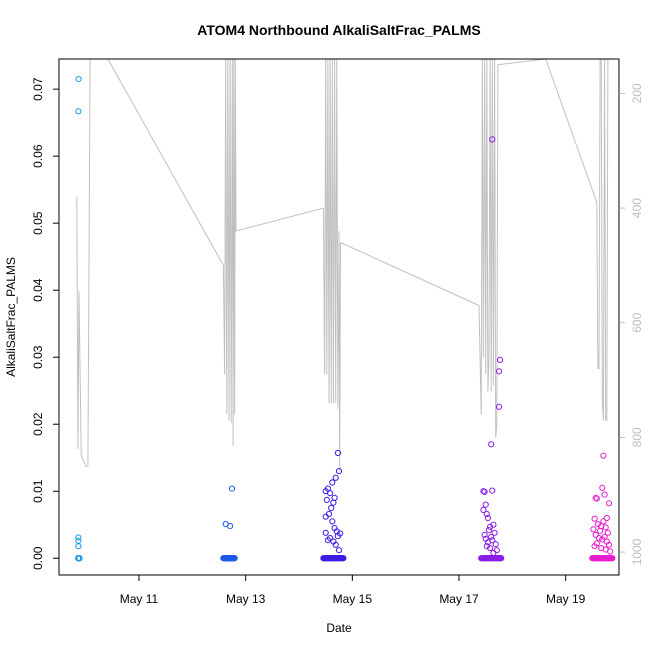  What do you see at coordinates (38, 290) in the screenshot?
I see `y-tick-label: 0.04` at bounding box center [38, 290].